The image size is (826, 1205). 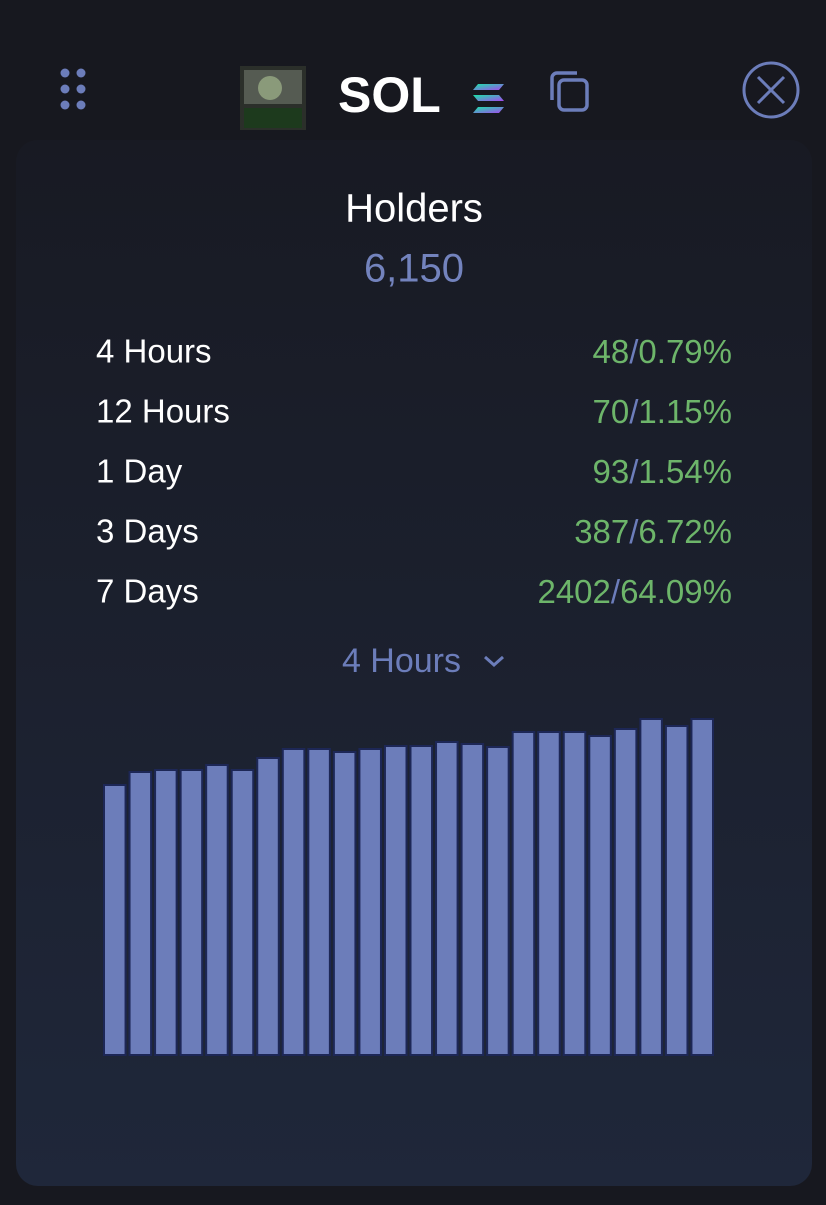 I want to click on stat-label: 1 Day, so click(x=139, y=471).